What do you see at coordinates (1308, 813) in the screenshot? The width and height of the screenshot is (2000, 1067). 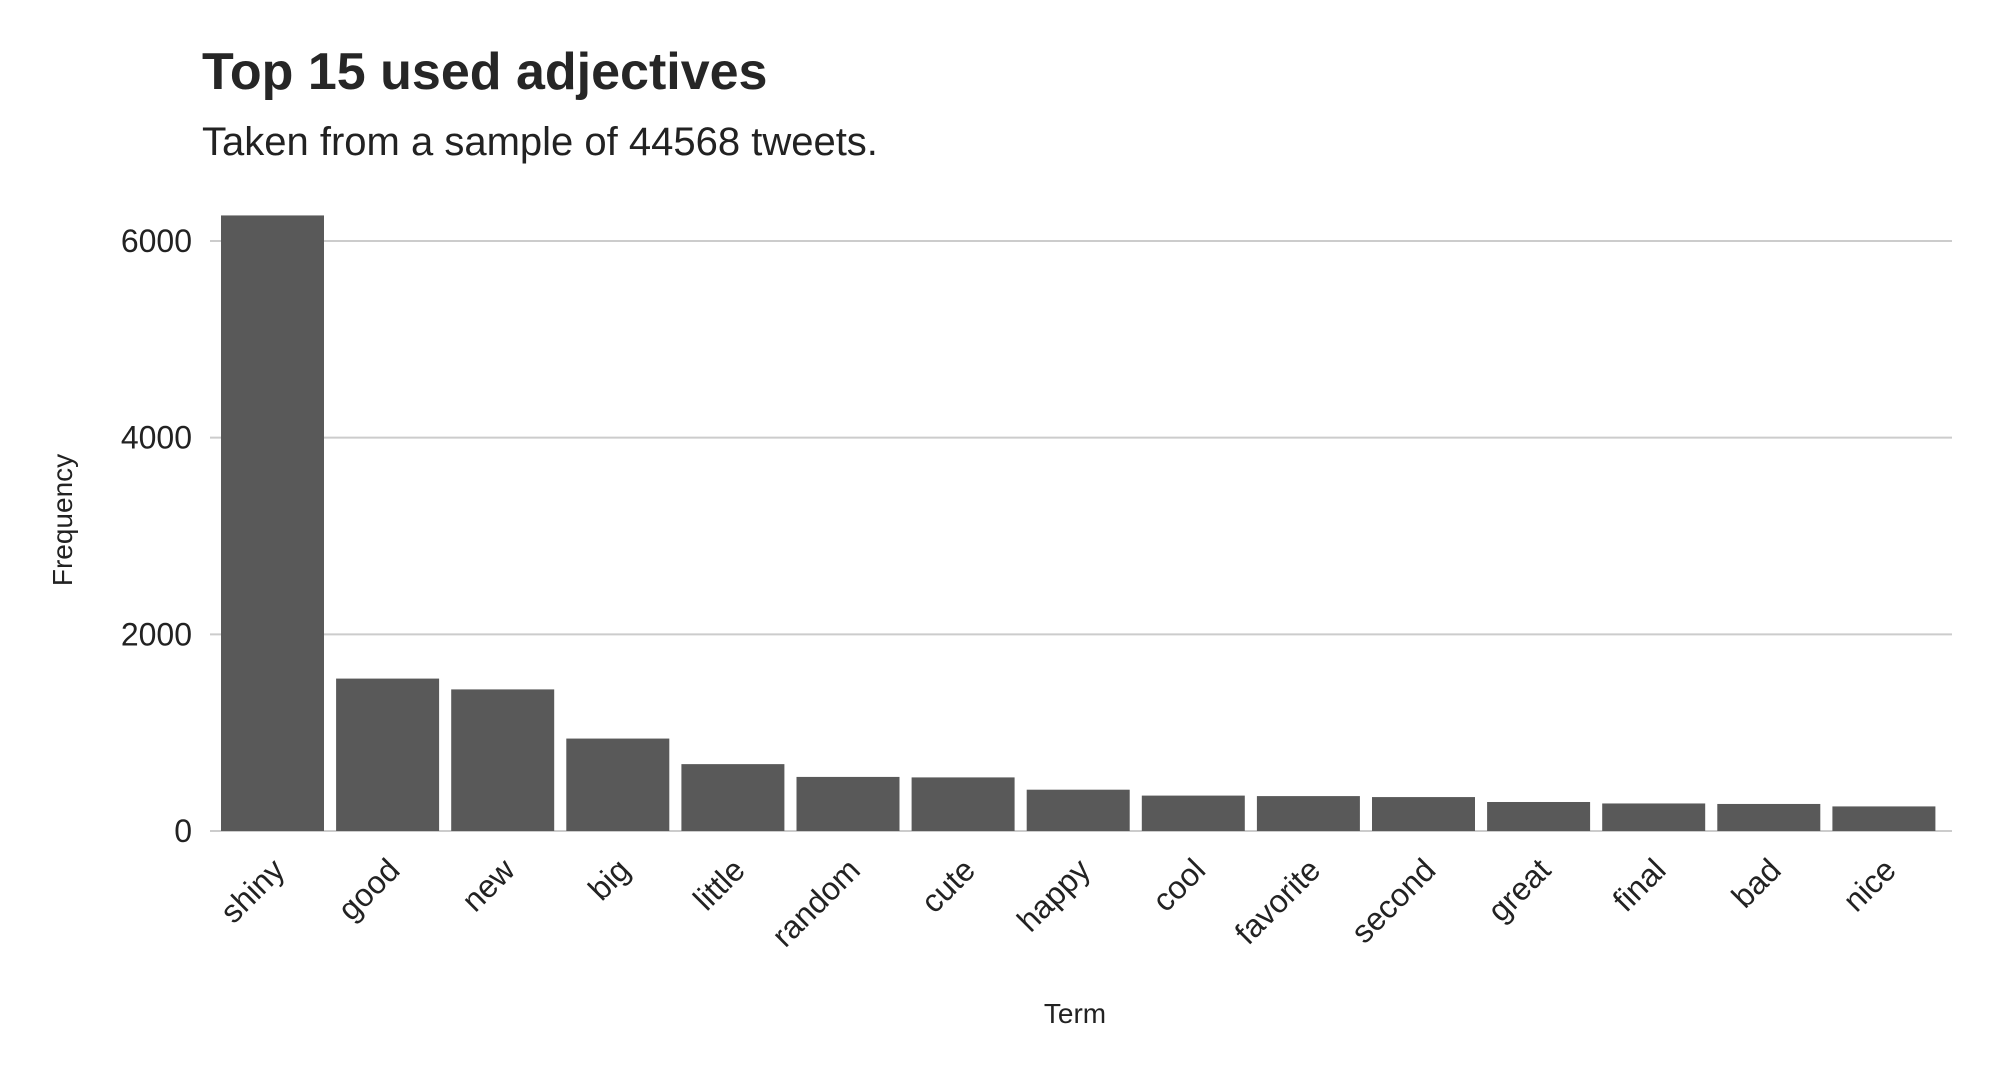 I see `bar-favorite` at bounding box center [1308, 813].